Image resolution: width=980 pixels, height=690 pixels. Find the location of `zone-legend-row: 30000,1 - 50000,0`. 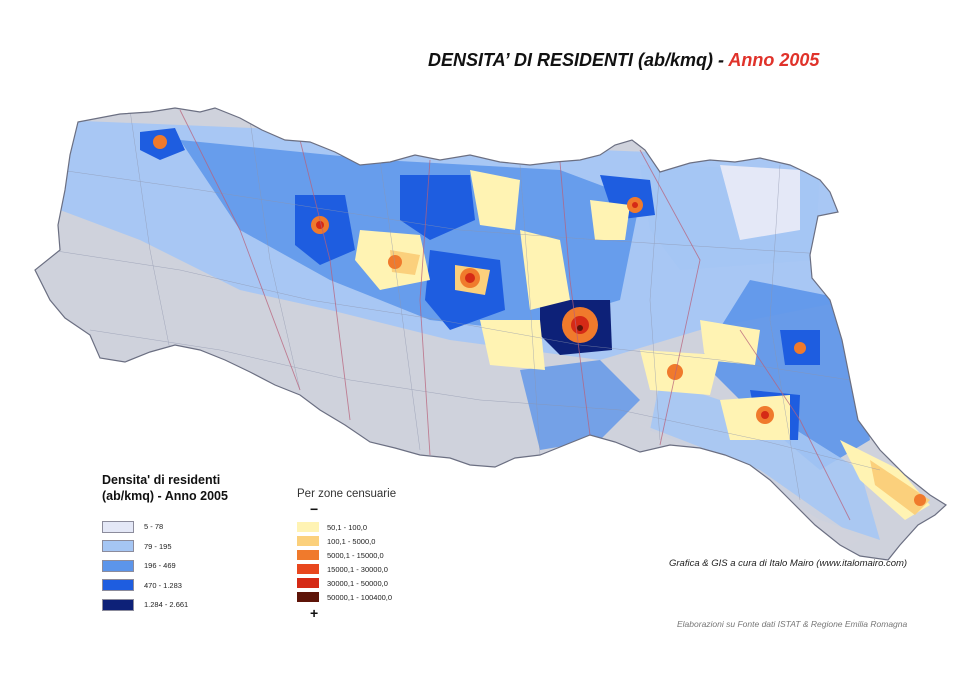

zone-legend-row: 30000,1 - 50000,0 is located at coordinates (346, 583).